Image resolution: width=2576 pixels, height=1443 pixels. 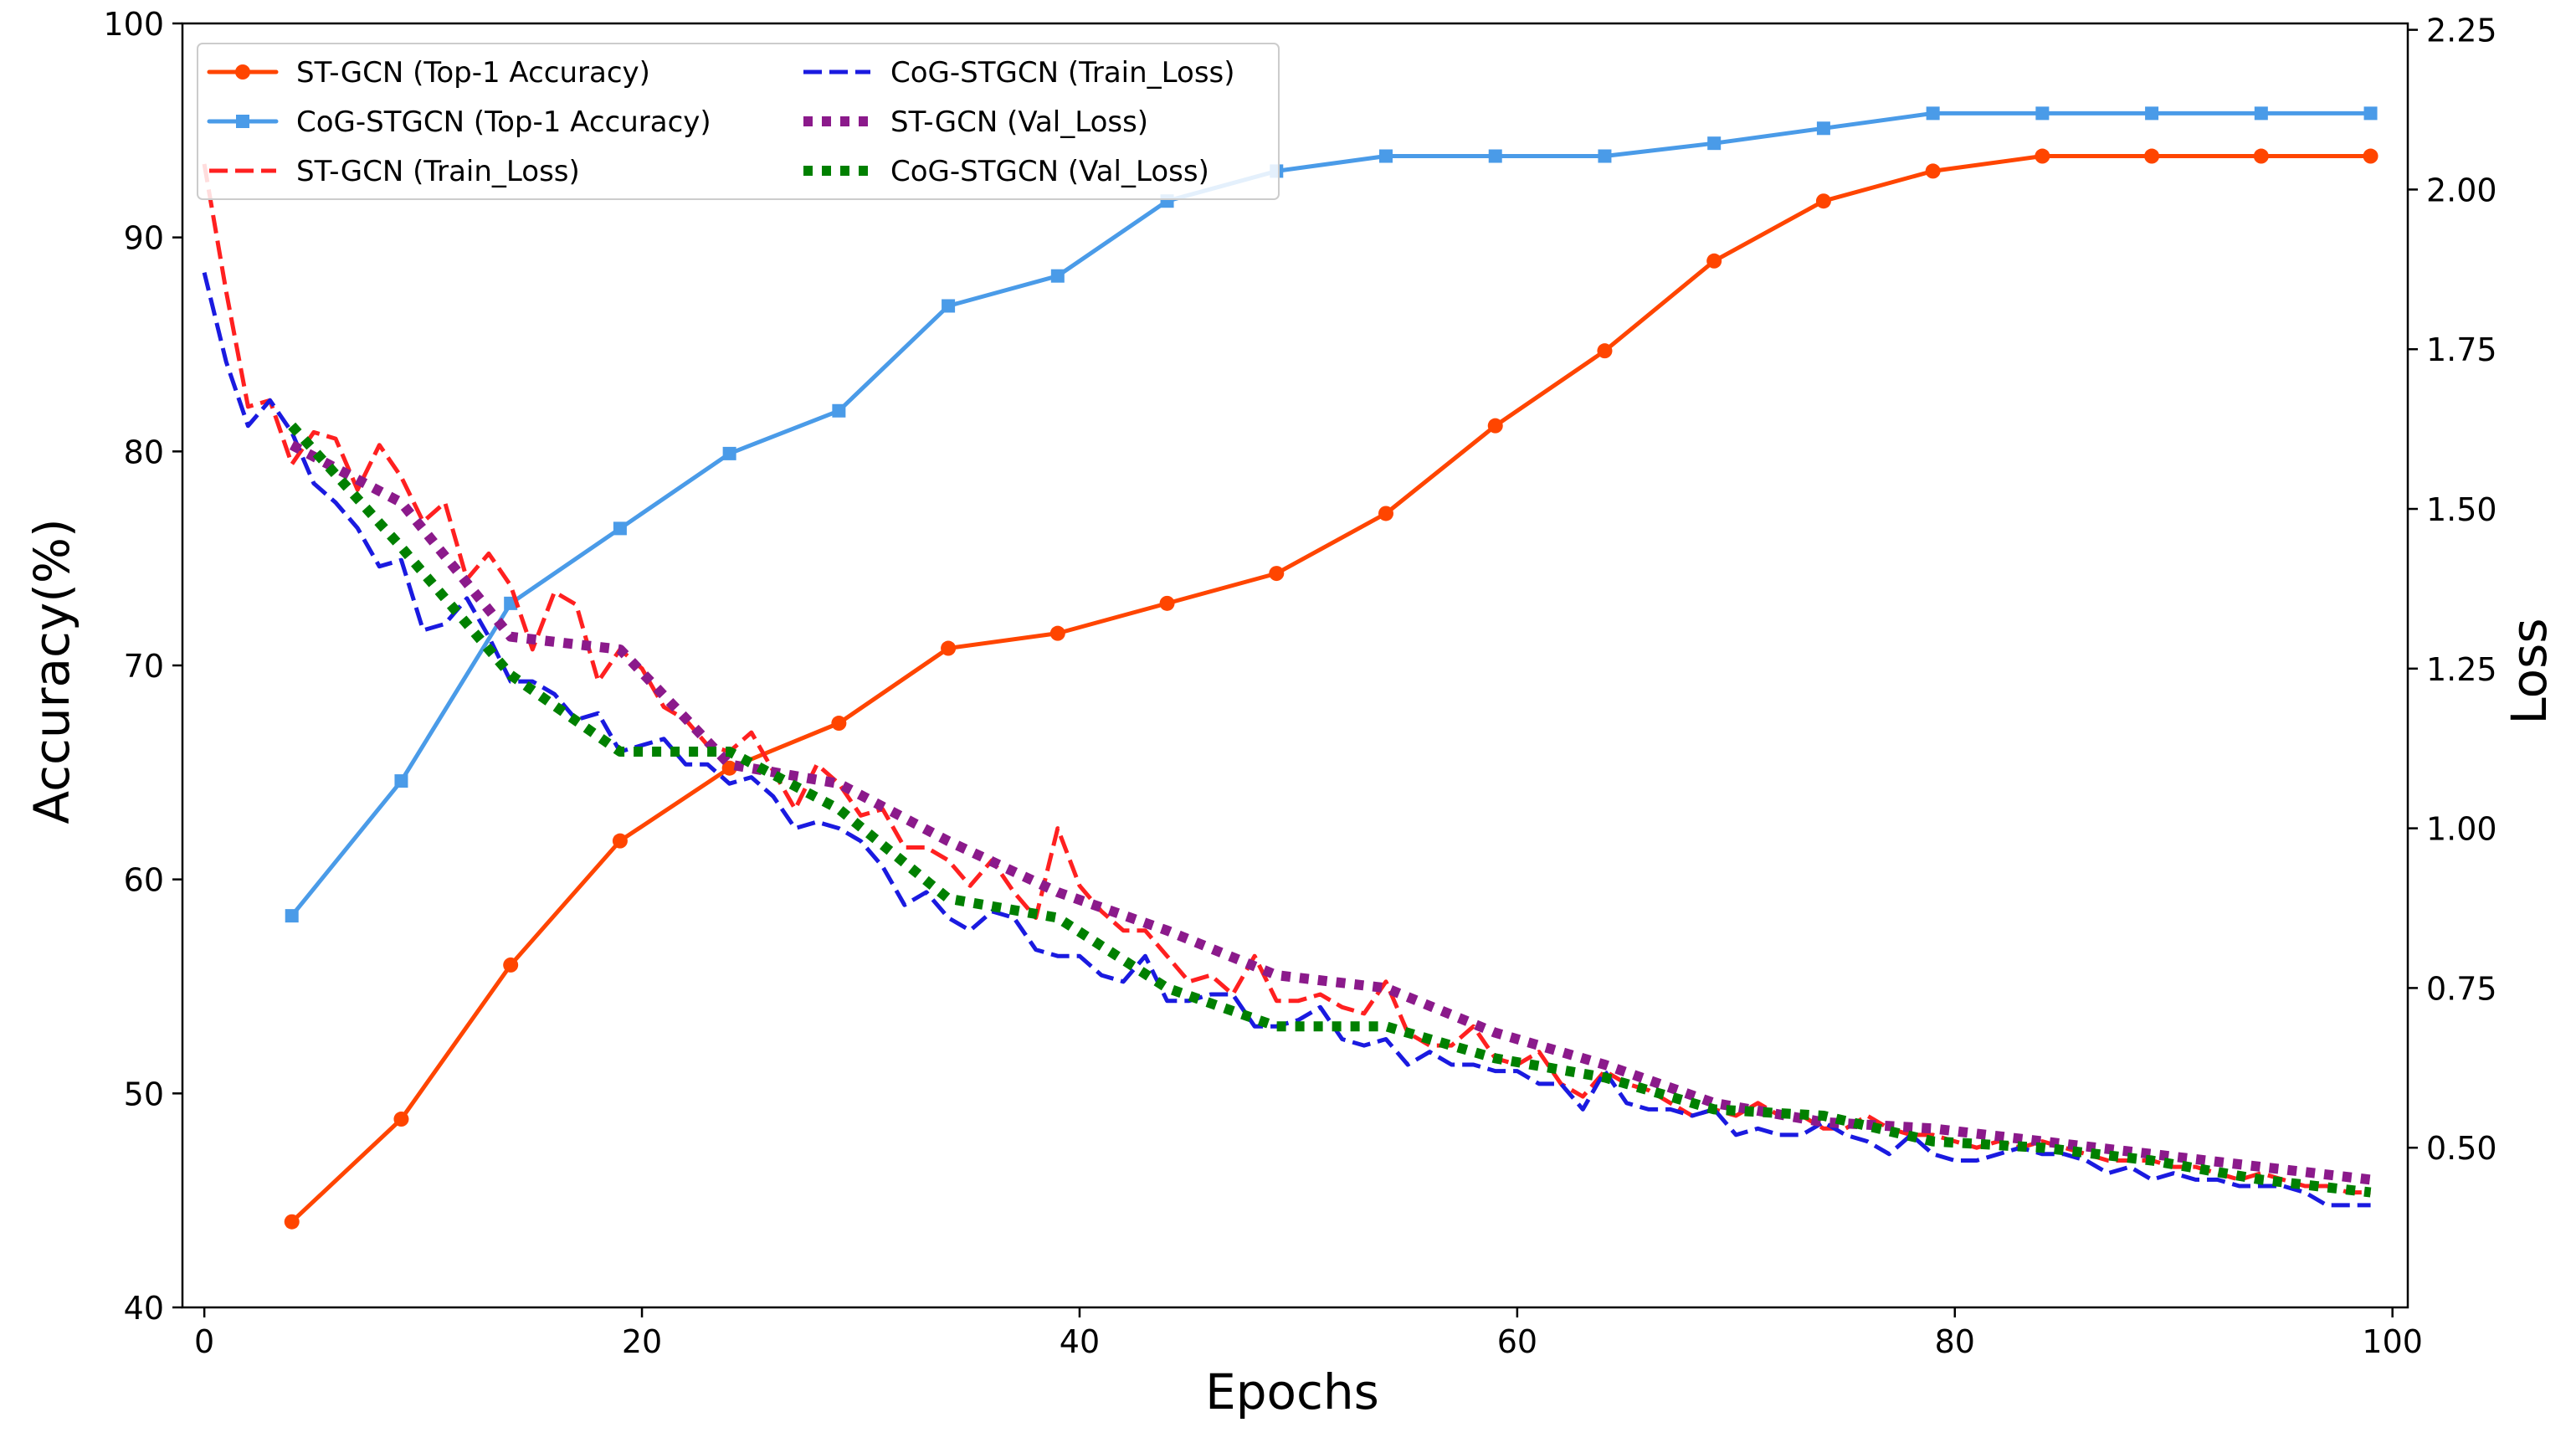 I want to click on y-tick-label: 100, so click(x=133, y=24).